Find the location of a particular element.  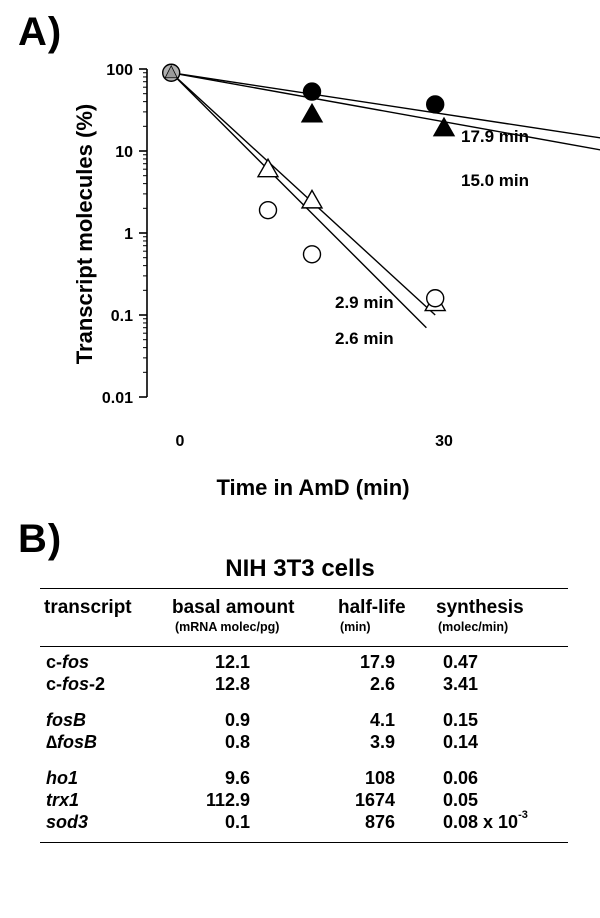

y-tick-label: 1 is located at coordinates (128, 234).